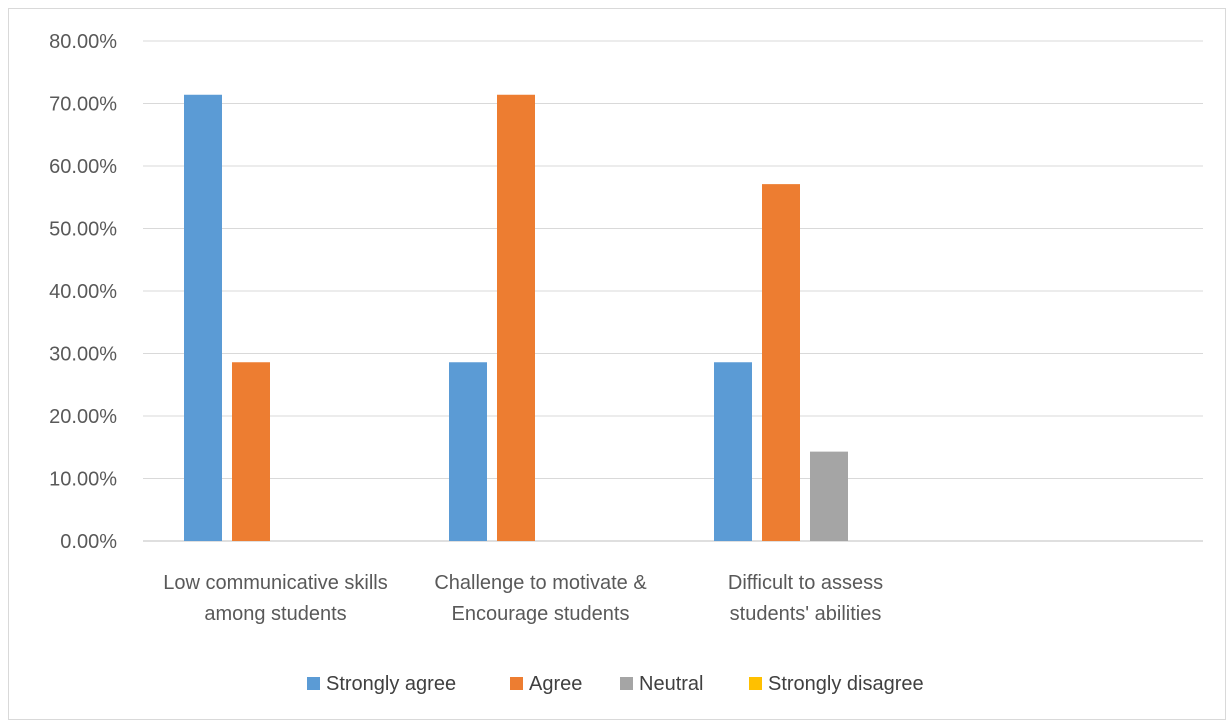 The image size is (1229, 724). I want to click on y-tick-label: 0.00%, so click(88, 542).